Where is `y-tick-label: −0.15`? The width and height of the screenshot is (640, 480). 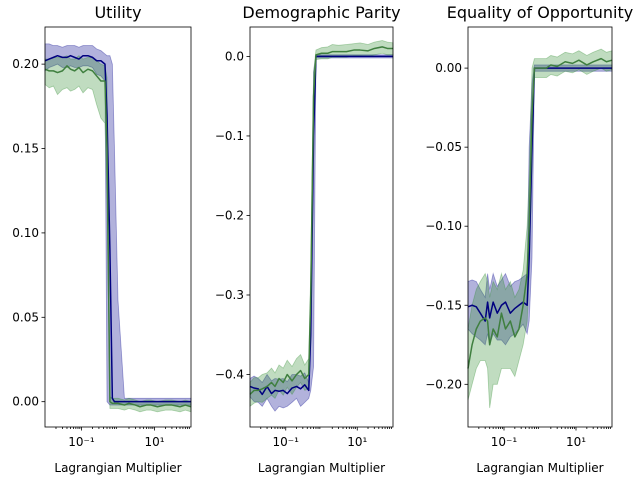 y-tick-label: −0.15 is located at coordinates (443, 305).